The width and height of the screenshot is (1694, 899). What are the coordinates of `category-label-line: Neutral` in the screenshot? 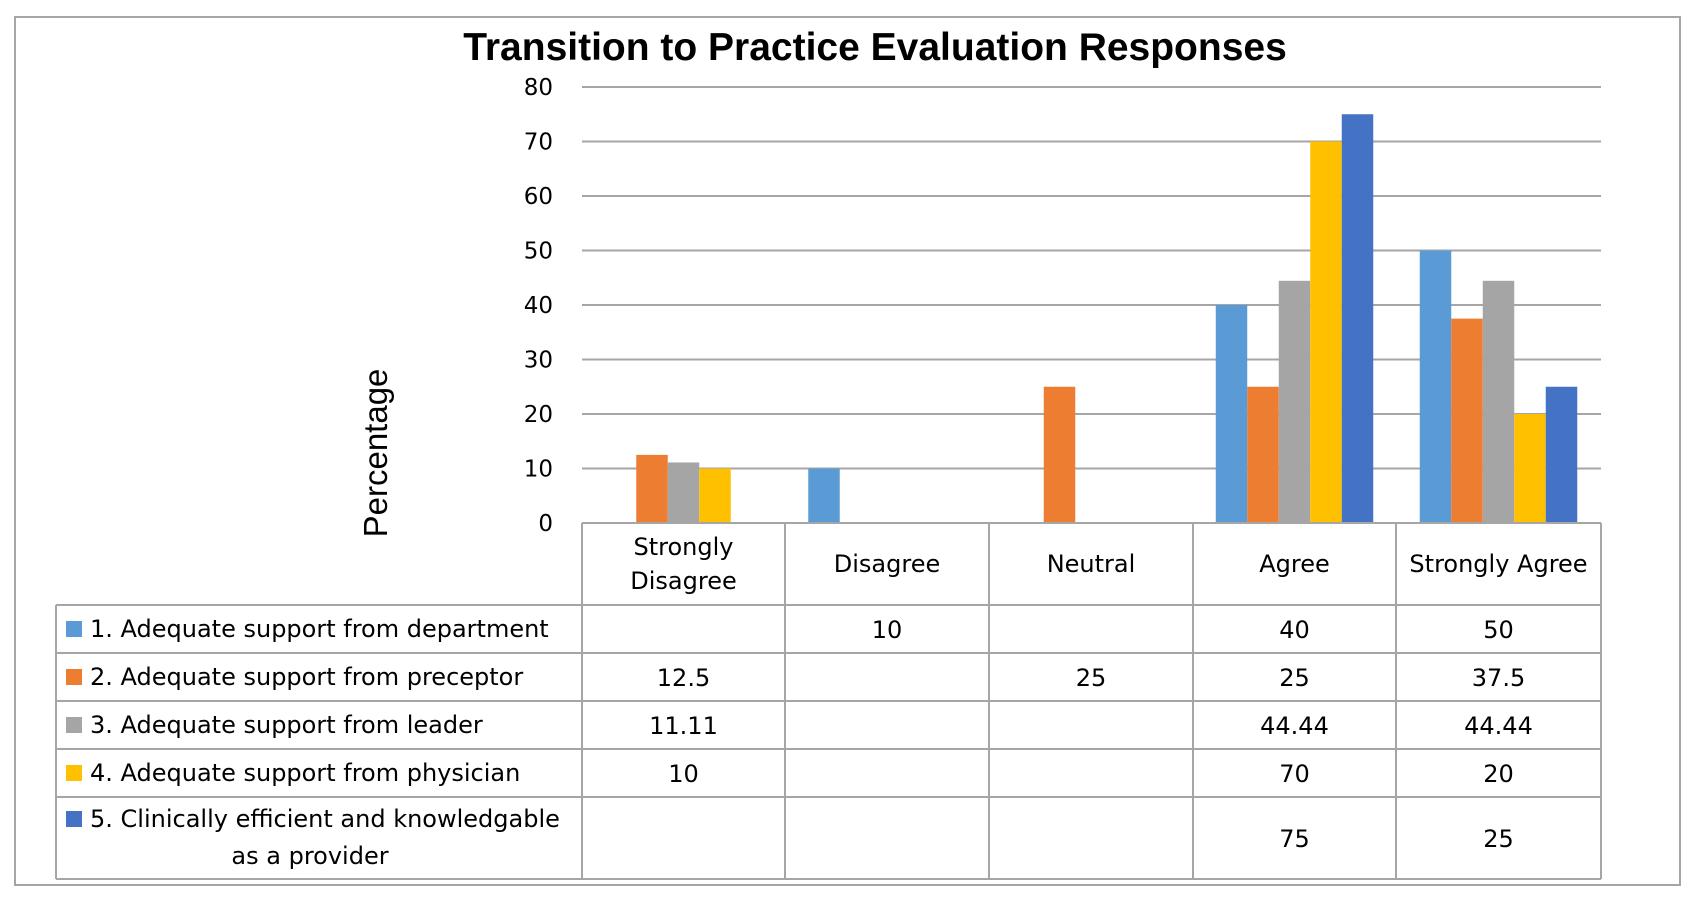 It's located at (1091, 564).